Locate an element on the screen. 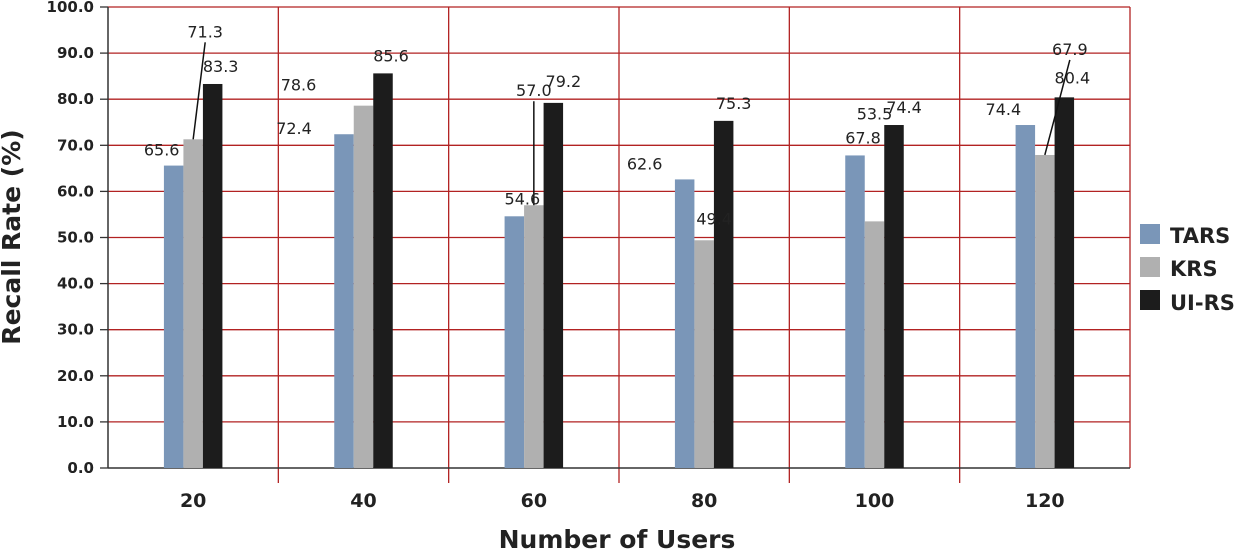  data-label-tars-100: 67.8 is located at coordinates (863, 137).